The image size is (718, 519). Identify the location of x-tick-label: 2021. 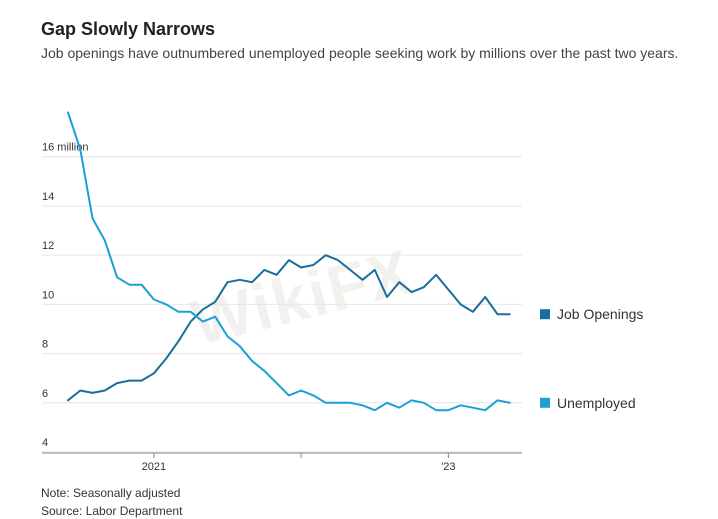
(154, 467).